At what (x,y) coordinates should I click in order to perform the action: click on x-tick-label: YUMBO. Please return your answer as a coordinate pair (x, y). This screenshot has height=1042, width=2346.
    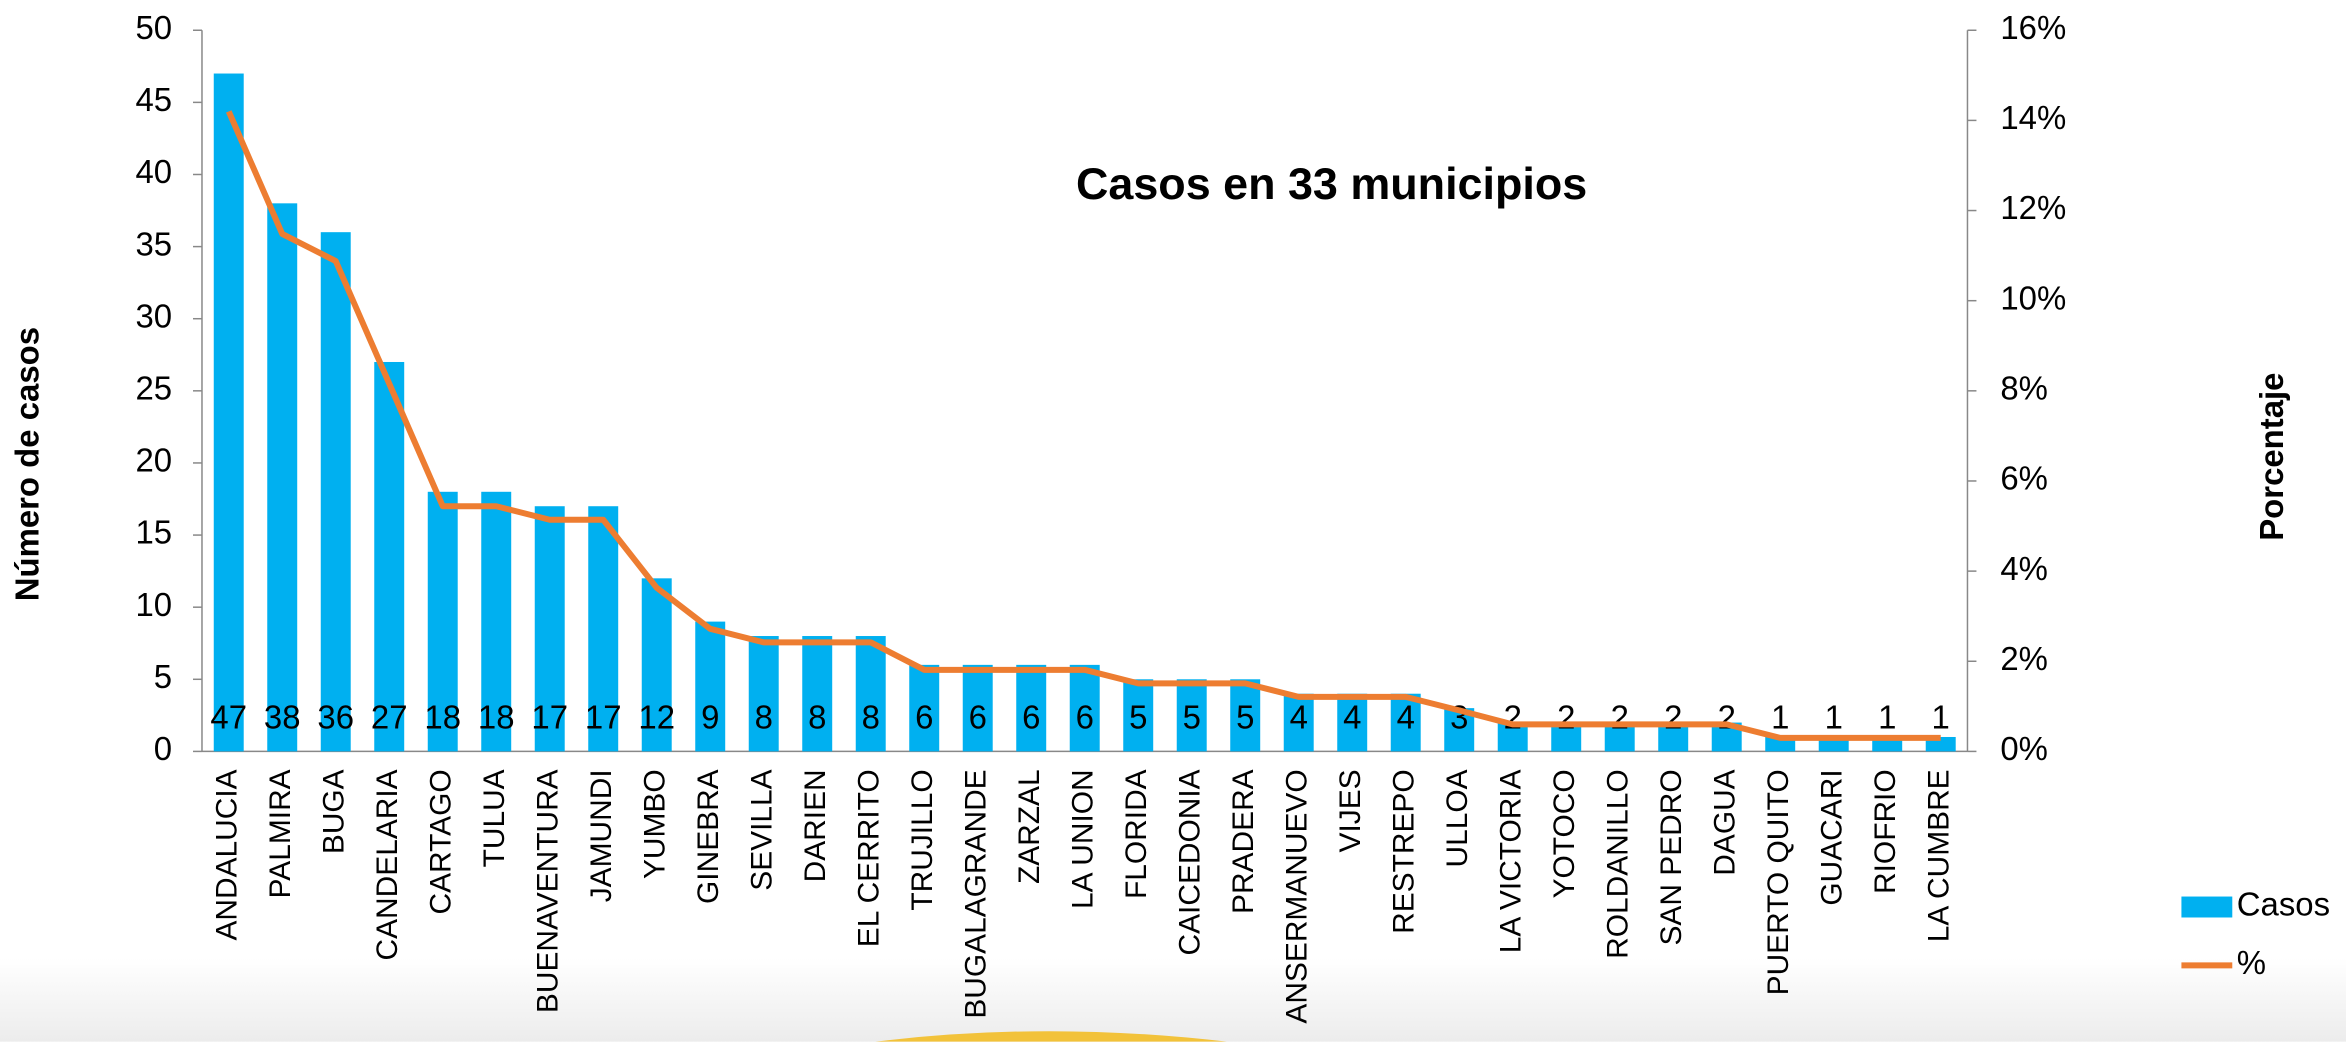
    Looking at the image, I should click on (655, 824).